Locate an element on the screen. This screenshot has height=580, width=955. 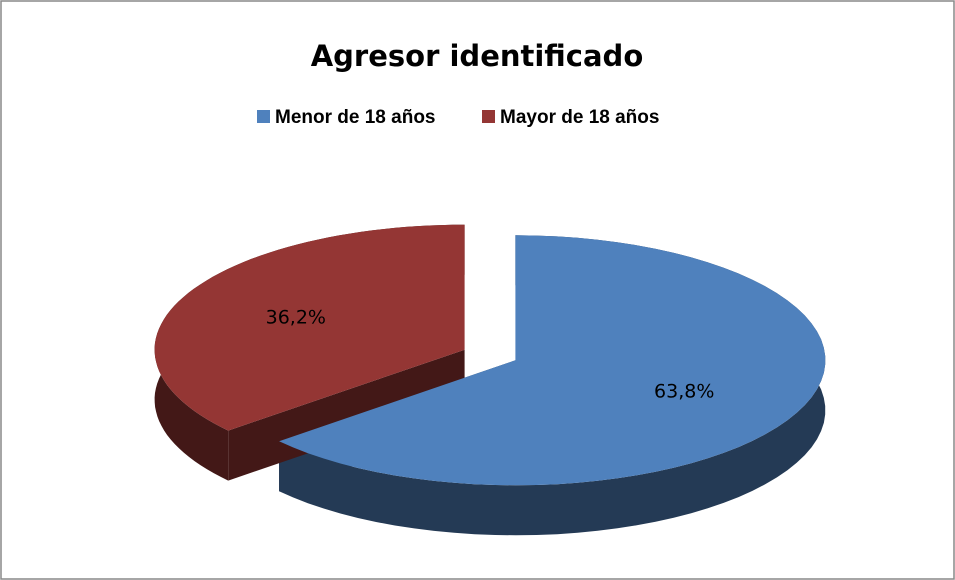
legend: Menor de 18 años Mayor de 18 años is located at coordinates (458, 117).